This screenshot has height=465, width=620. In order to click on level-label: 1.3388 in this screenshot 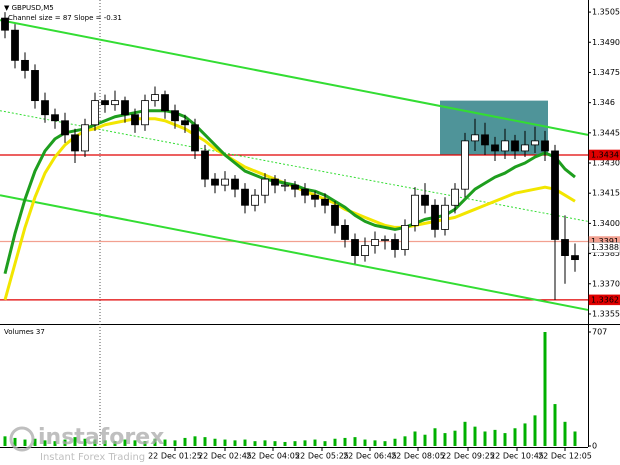, I will do `click(605, 247)`.